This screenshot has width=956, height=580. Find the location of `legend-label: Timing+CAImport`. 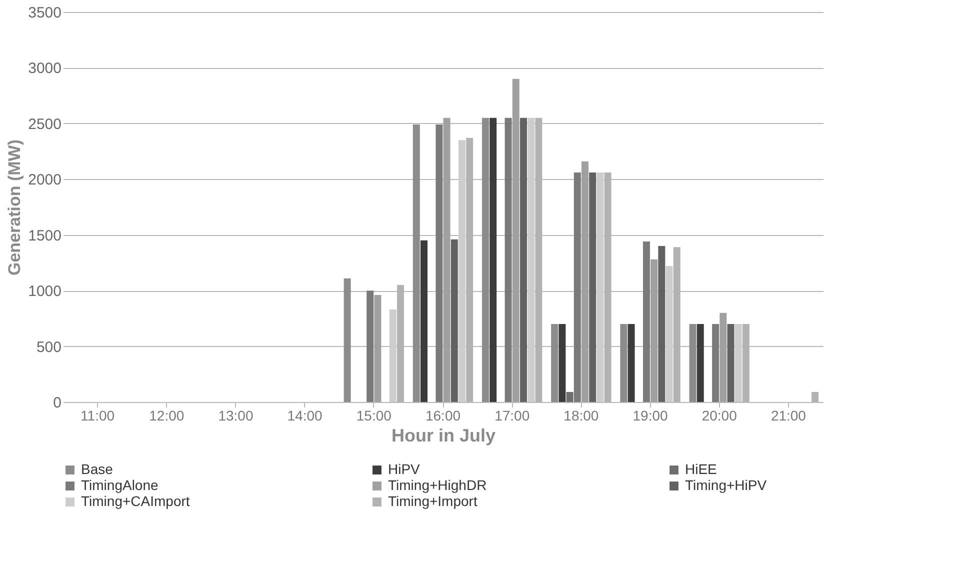

legend-label: Timing+CAImport is located at coordinates (135, 501).